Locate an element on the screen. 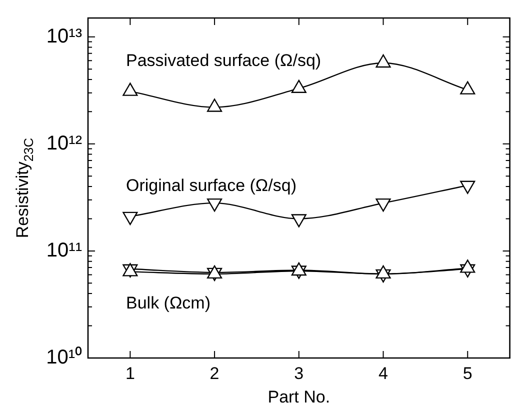 The width and height of the screenshot is (519, 412). series-label: Passivated surface (Ω/sq) is located at coordinates (224, 60).